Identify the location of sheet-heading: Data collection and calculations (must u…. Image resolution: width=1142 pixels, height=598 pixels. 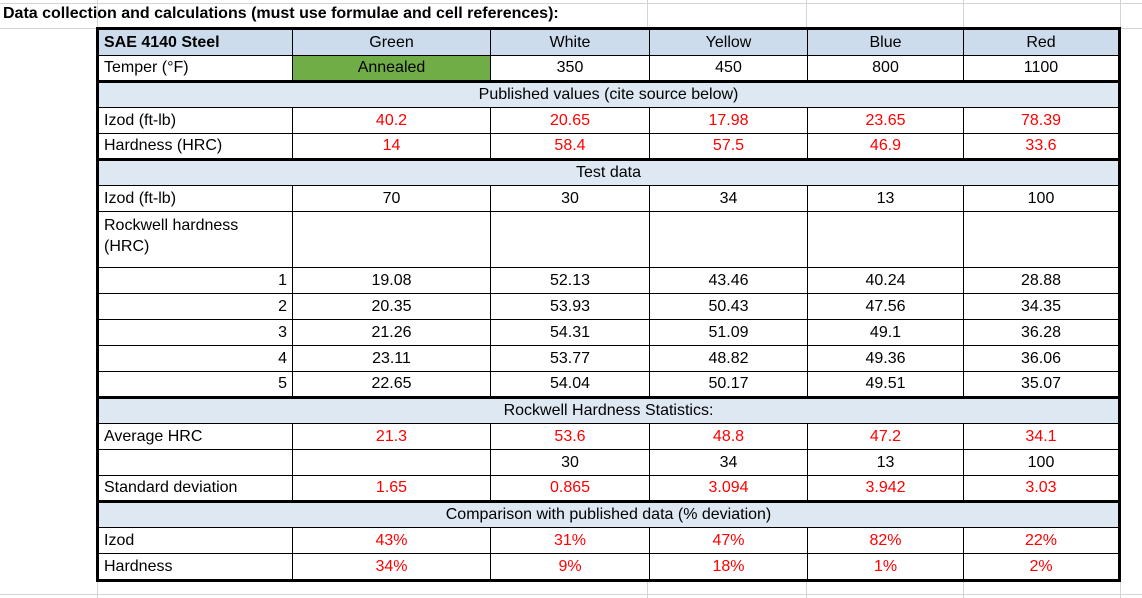
(281, 13).